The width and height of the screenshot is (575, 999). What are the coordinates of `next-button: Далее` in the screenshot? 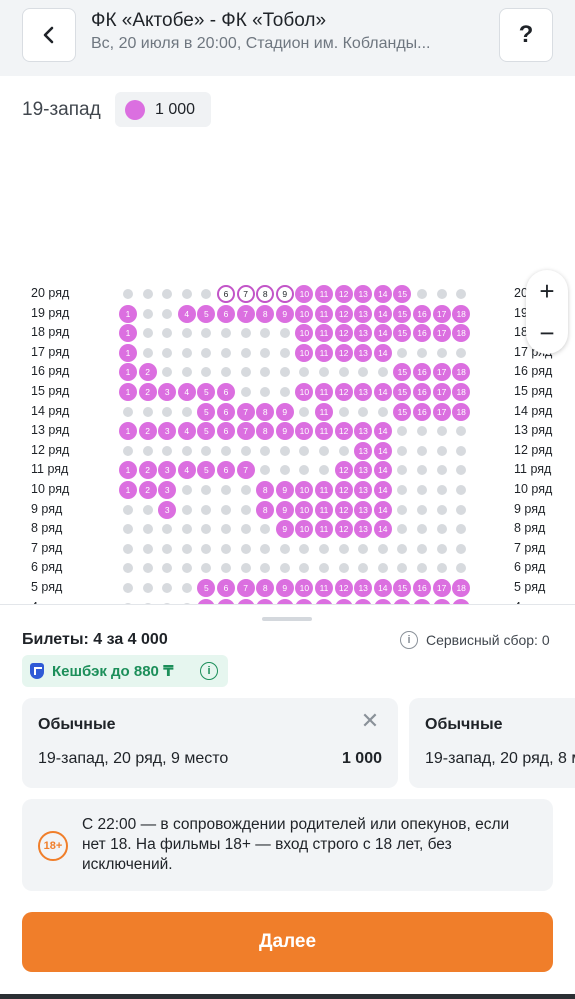 It's located at (287, 942).